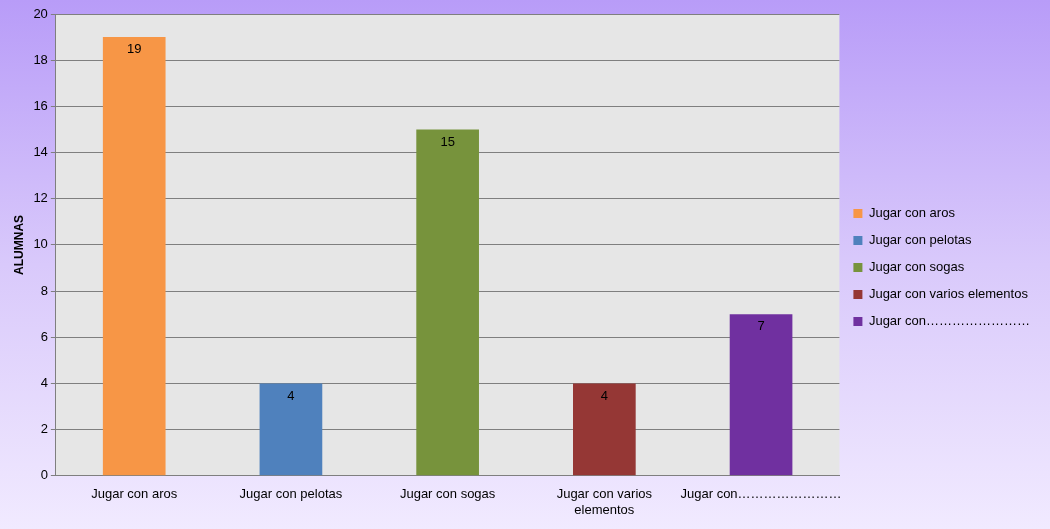 The height and width of the screenshot is (529, 1050). I want to click on legend-label: Jugar con sogas, so click(916, 267).